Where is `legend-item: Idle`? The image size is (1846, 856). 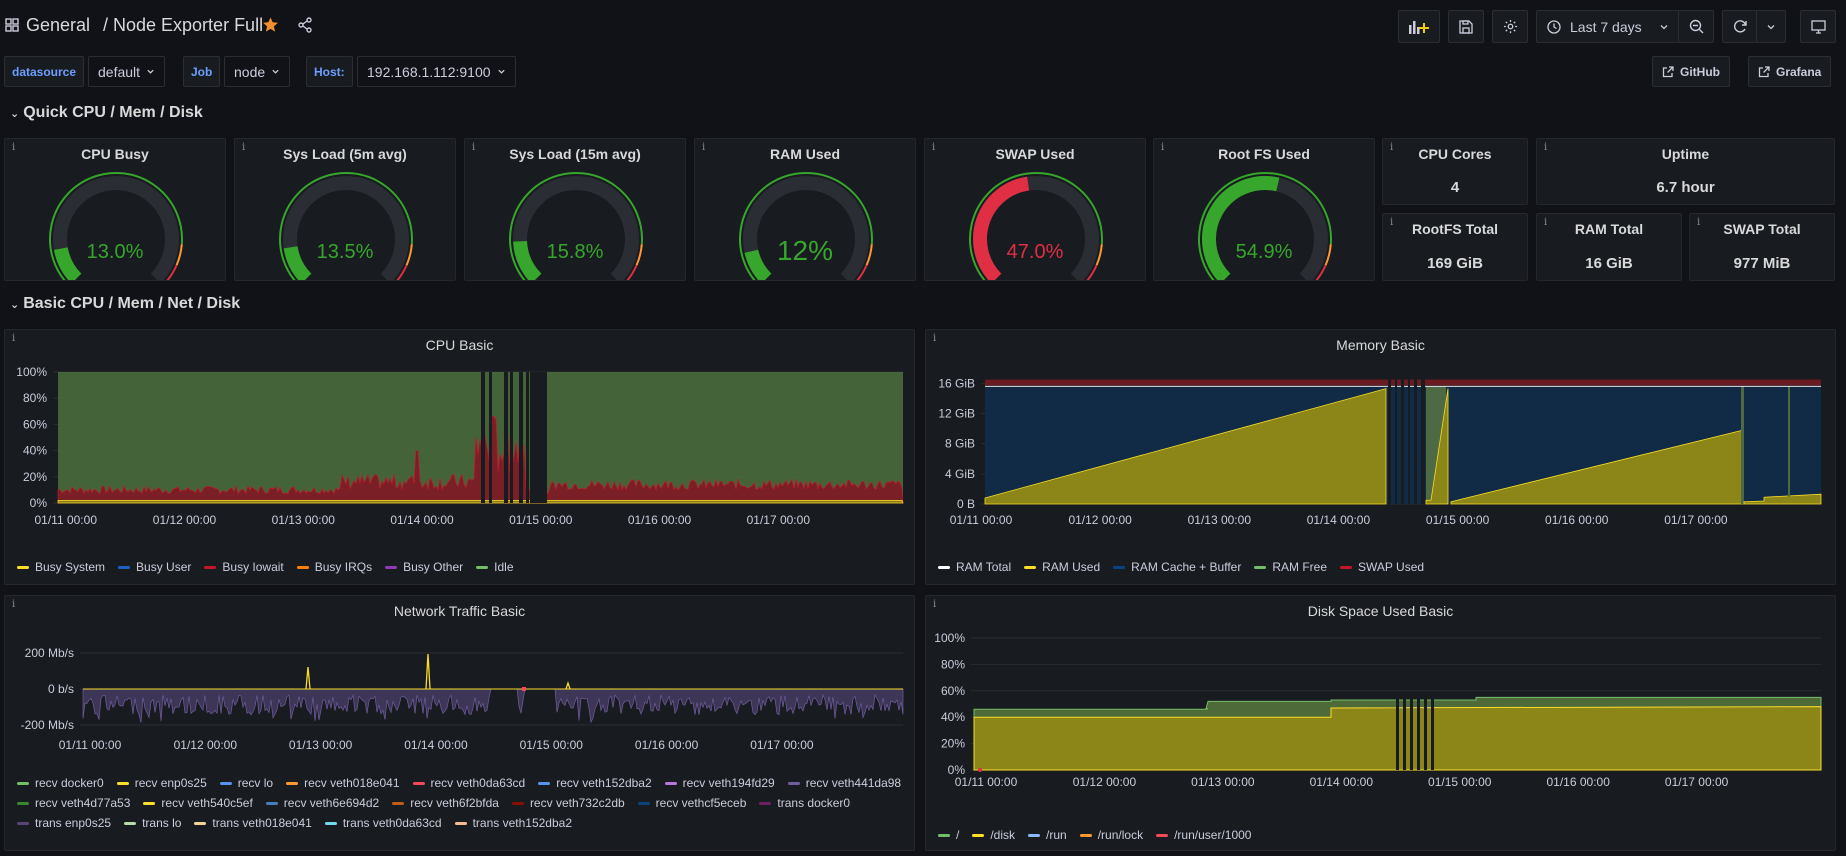
legend-item: Idle is located at coordinates (495, 567).